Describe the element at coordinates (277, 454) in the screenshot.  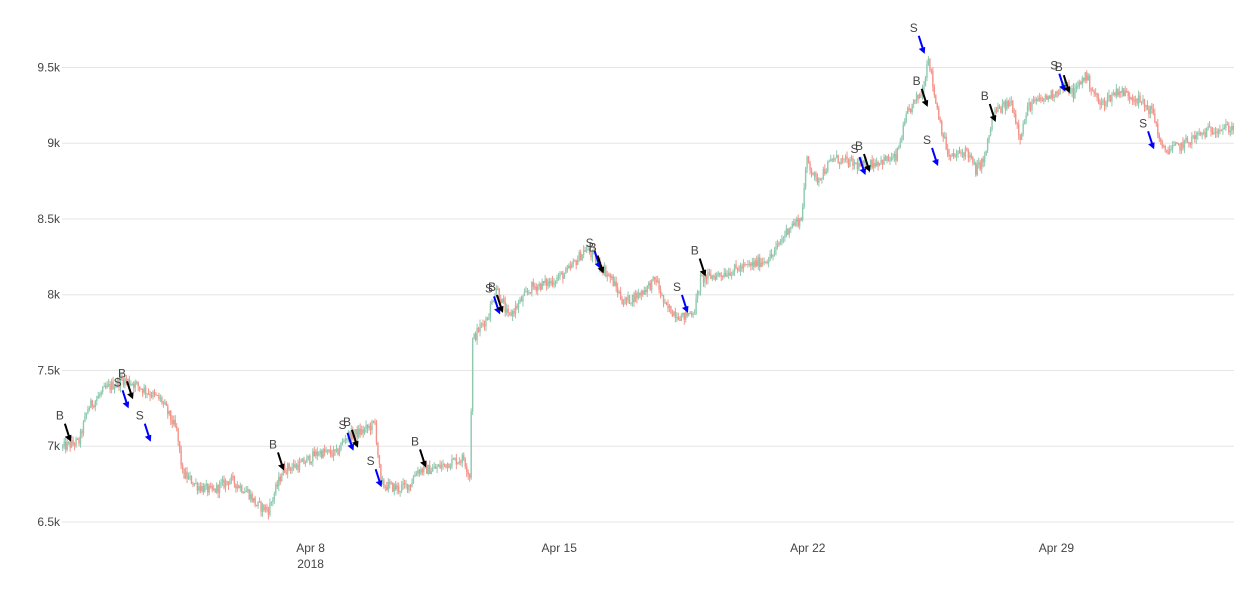
I see `buy-marker: B` at that location.